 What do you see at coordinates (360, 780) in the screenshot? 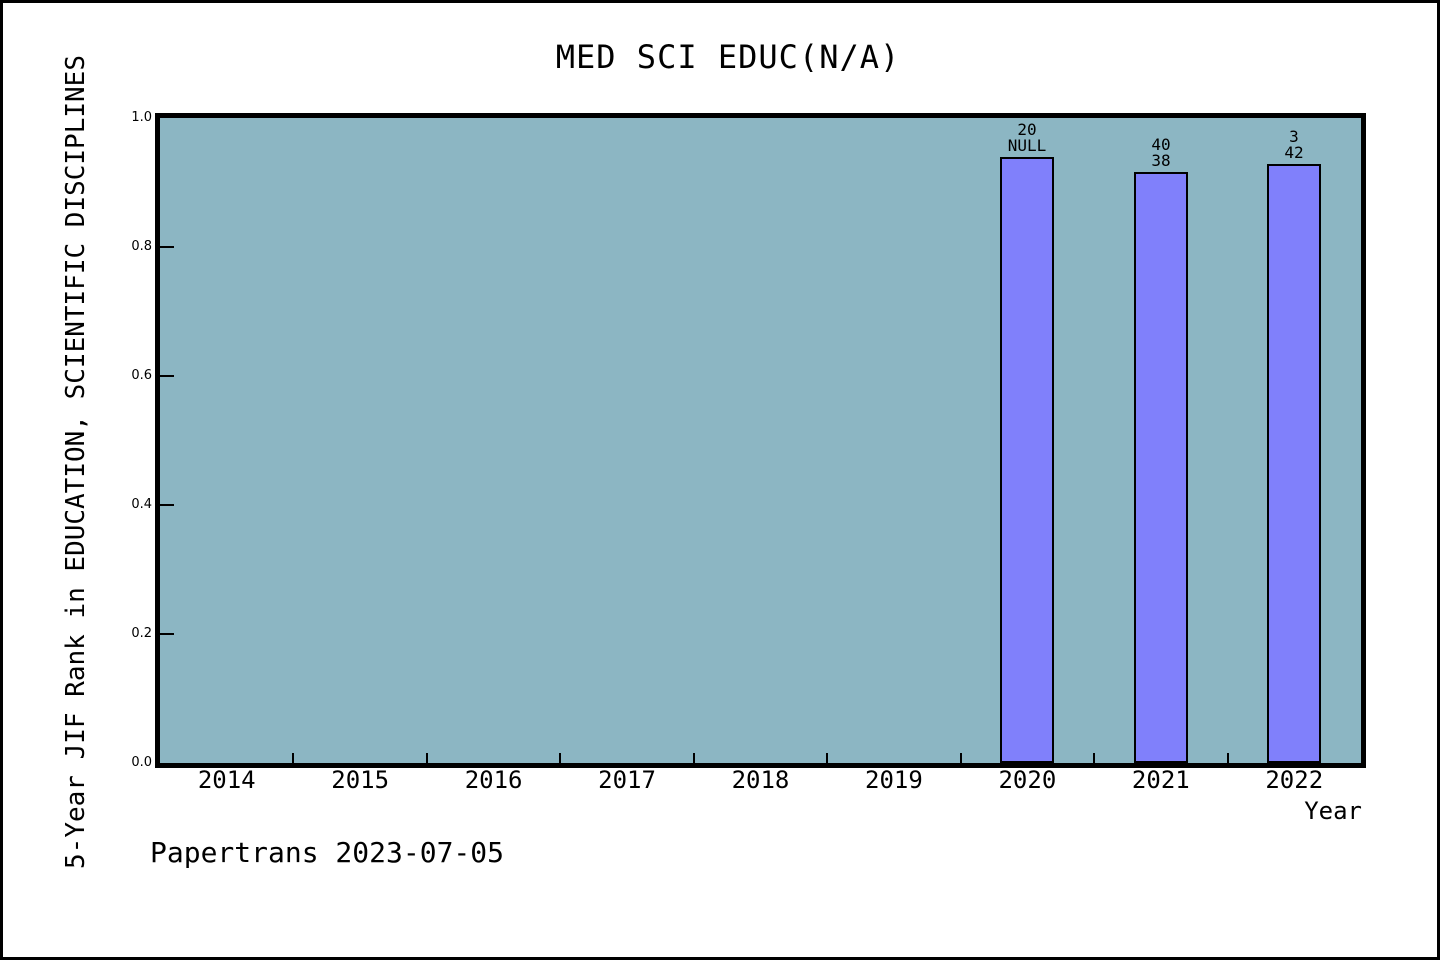
I see `x-tick-label: 2015` at bounding box center [360, 780].